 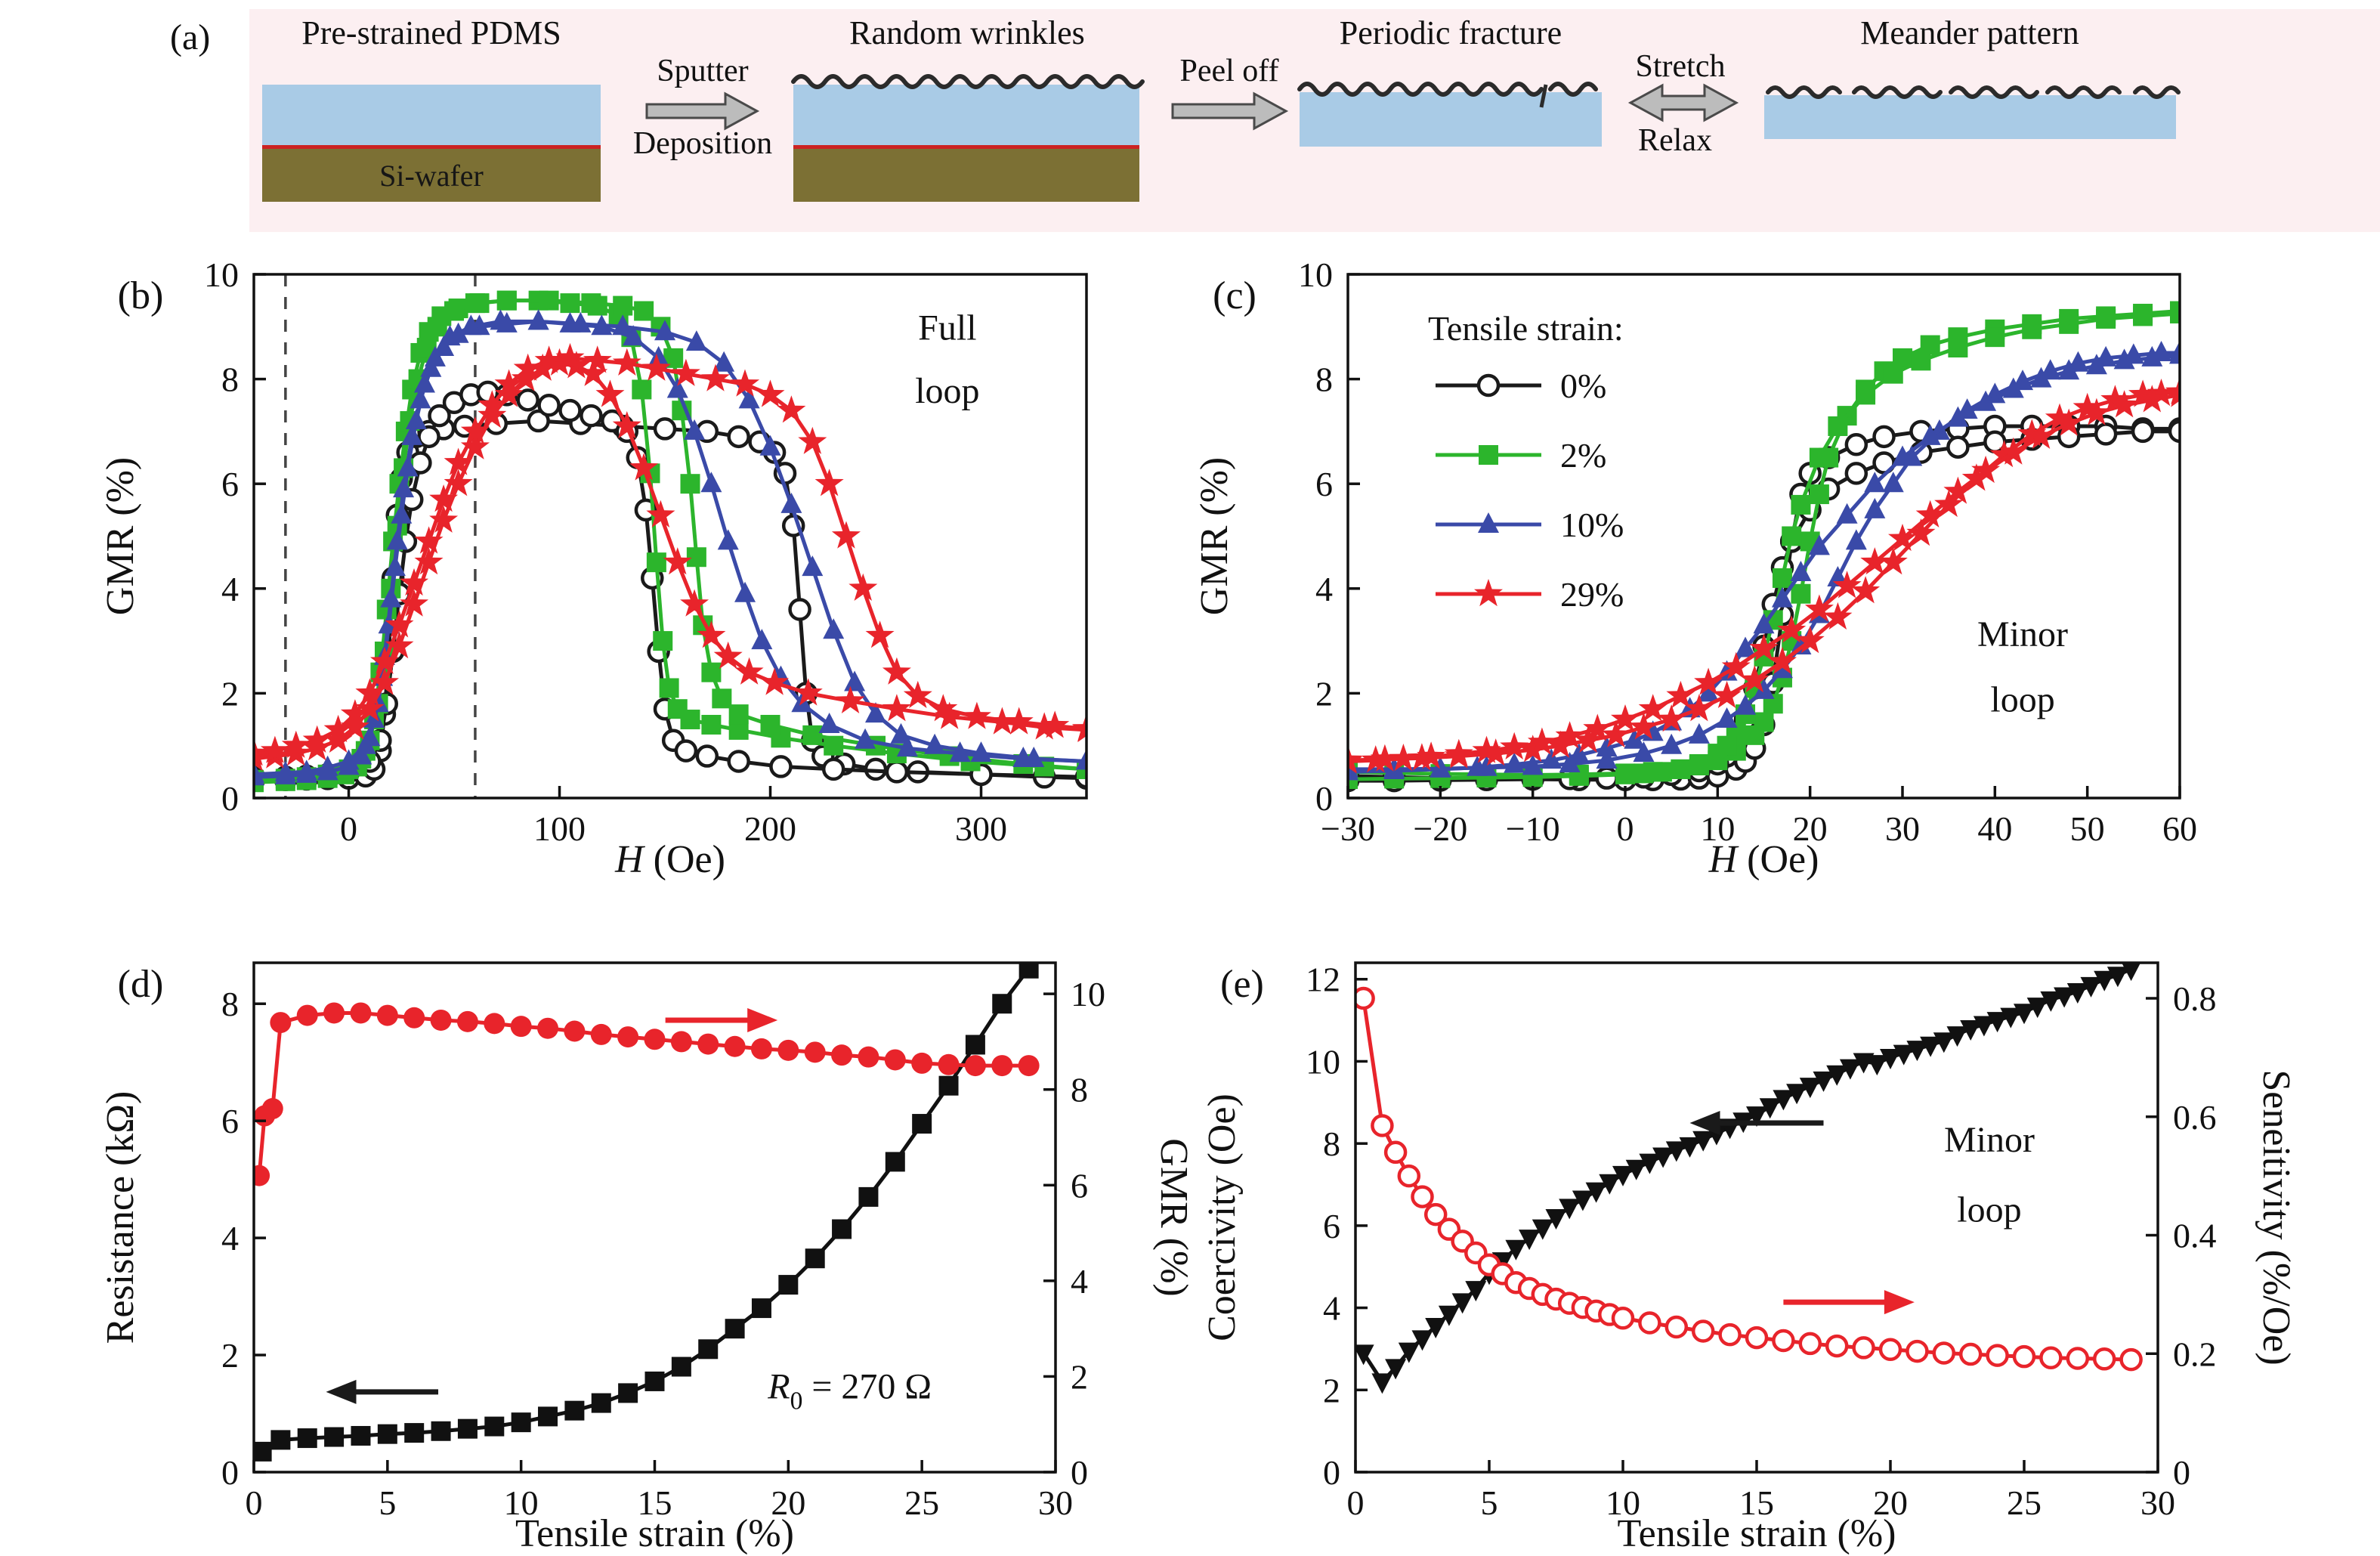 What do you see at coordinates (1526, 461) in the screenshot?
I see `legend: Tensile strain: 0% 2% 10% 29%` at bounding box center [1526, 461].